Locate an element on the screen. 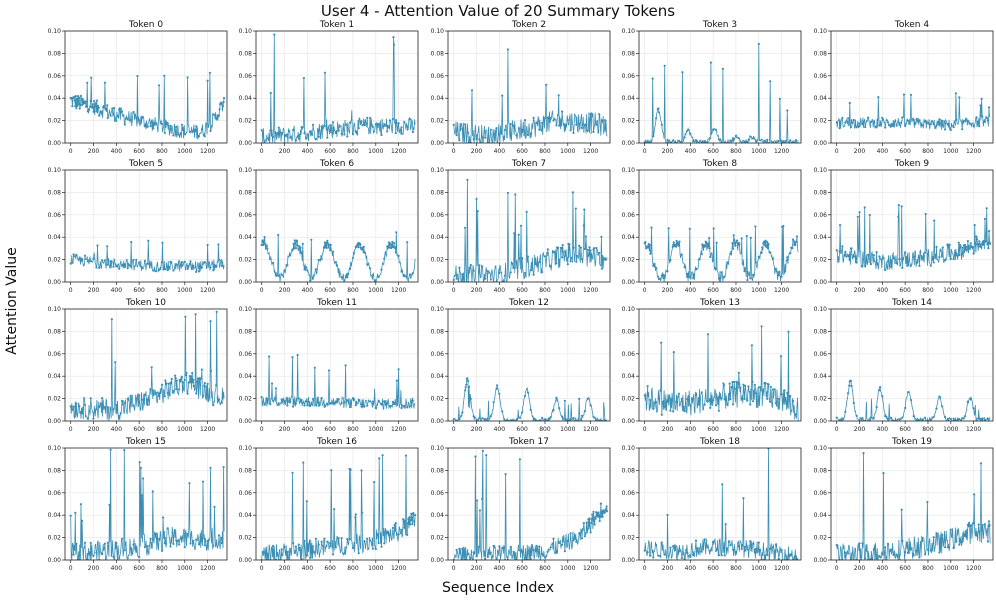 The height and width of the screenshot is (602, 996). y-tick-label: 0.06 is located at coordinates (629, 76).